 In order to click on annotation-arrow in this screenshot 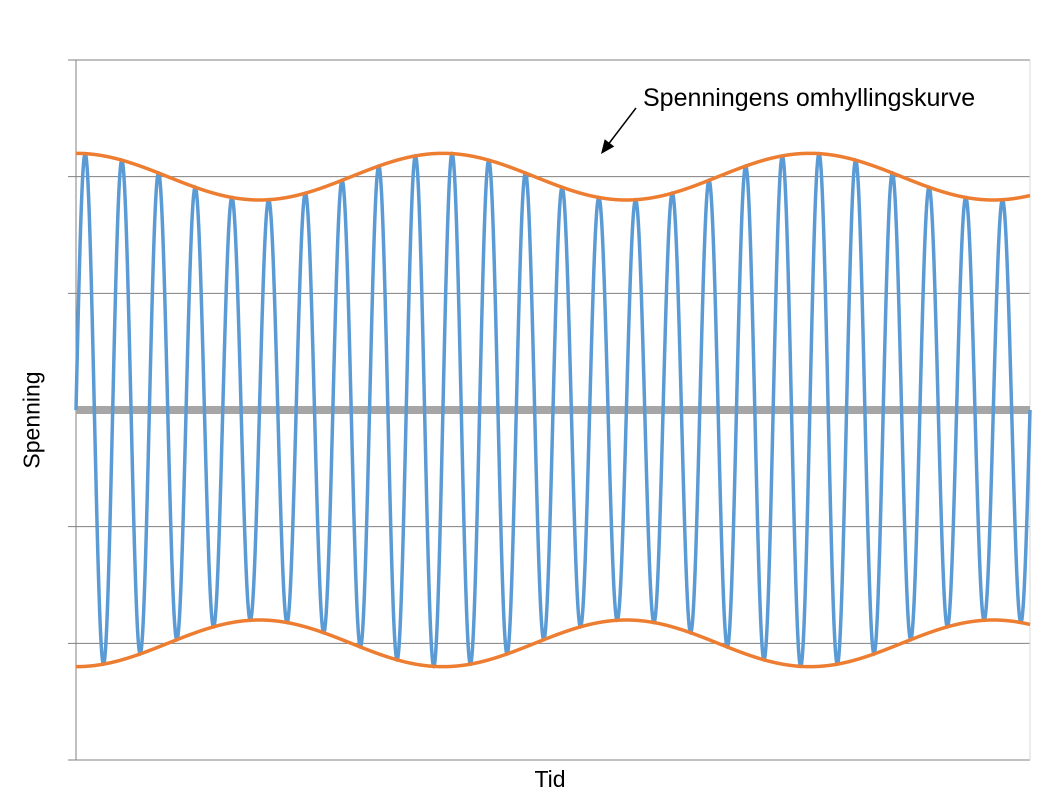, I will do `click(619, 130)`.